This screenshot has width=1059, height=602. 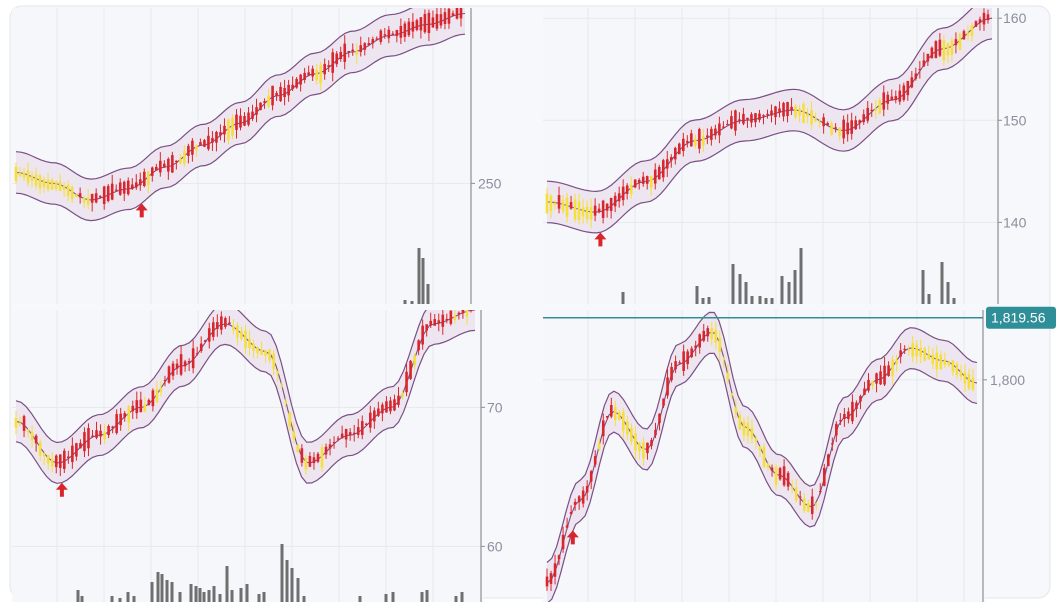 I want to click on y-tick-label: 1,800, so click(x=1007, y=380).